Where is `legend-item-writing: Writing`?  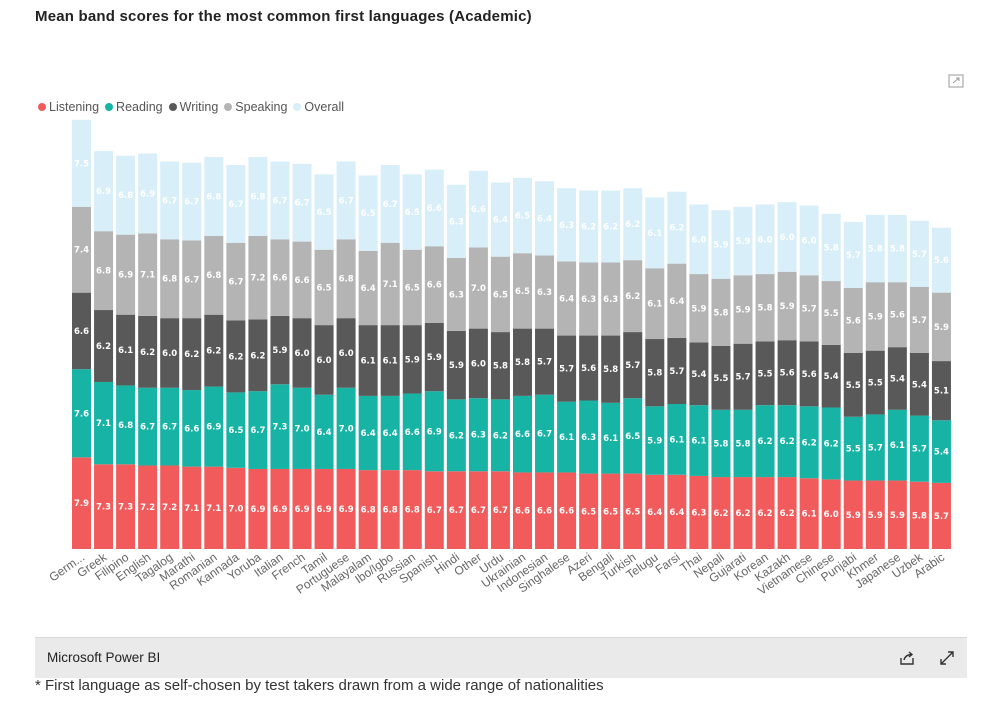 legend-item-writing: Writing is located at coordinates (193, 107).